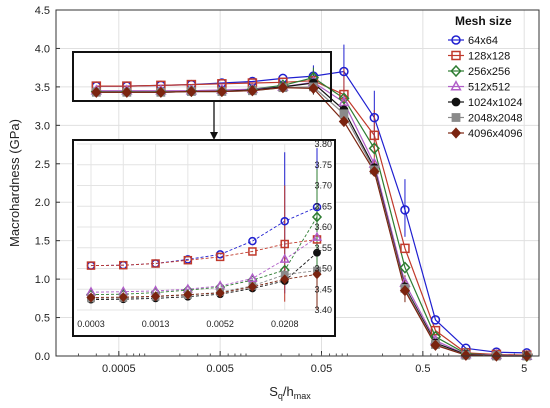  What do you see at coordinates (323, 144) in the screenshot?
I see `inset-y-tick-label: 3.80` at bounding box center [323, 144].